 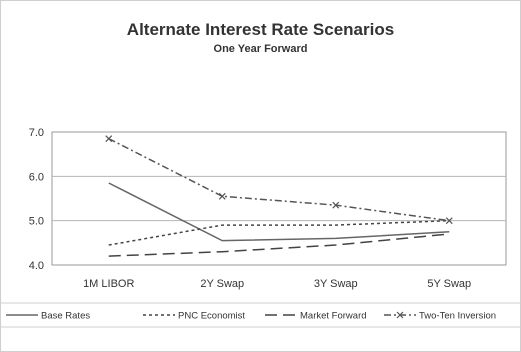 What do you see at coordinates (279, 212) in the screenshot?
I see `series-line-base-rates` at bounding box center [279, 212].